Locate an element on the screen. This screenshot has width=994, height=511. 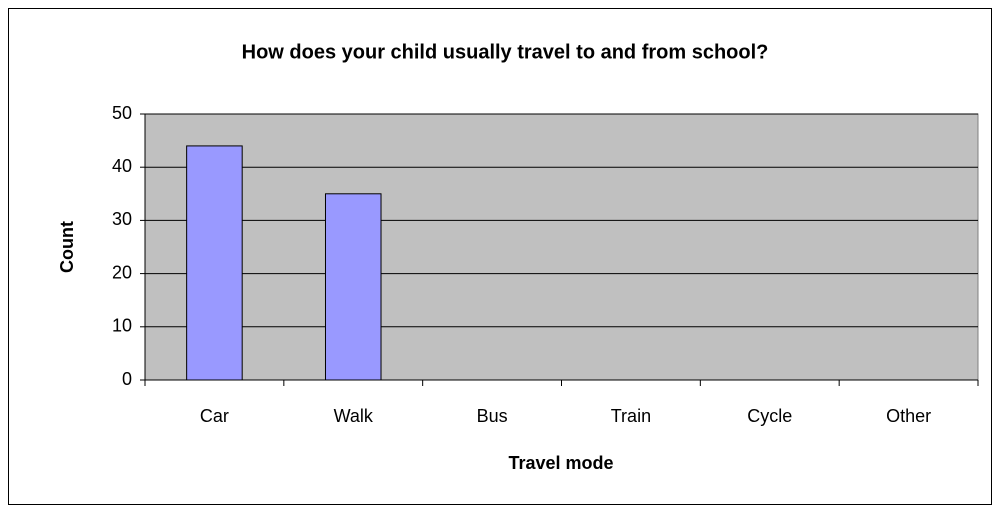
y-tick-label: 0 is located at coordinates (127, 379).